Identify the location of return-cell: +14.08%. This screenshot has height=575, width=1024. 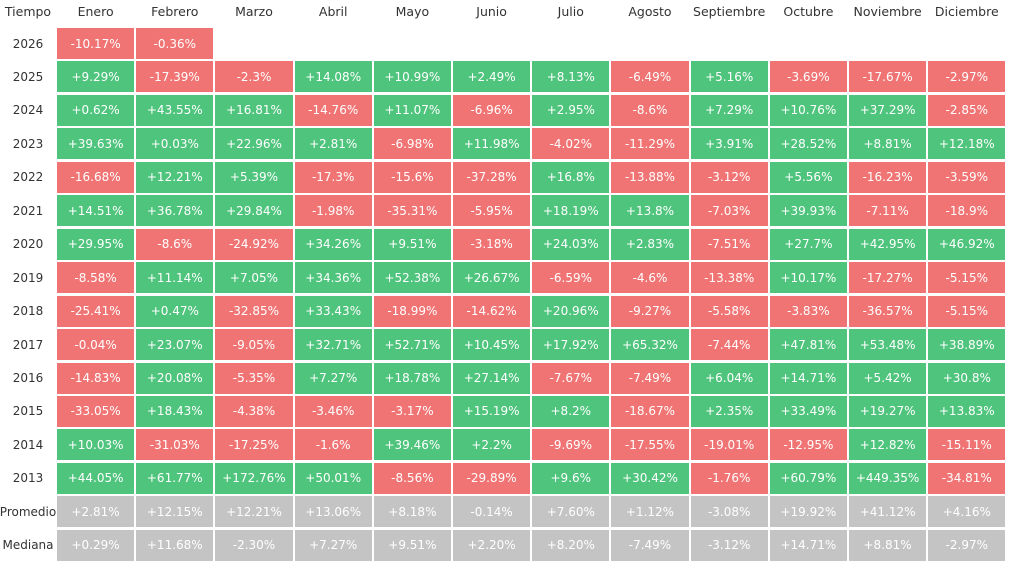
(333, 77).